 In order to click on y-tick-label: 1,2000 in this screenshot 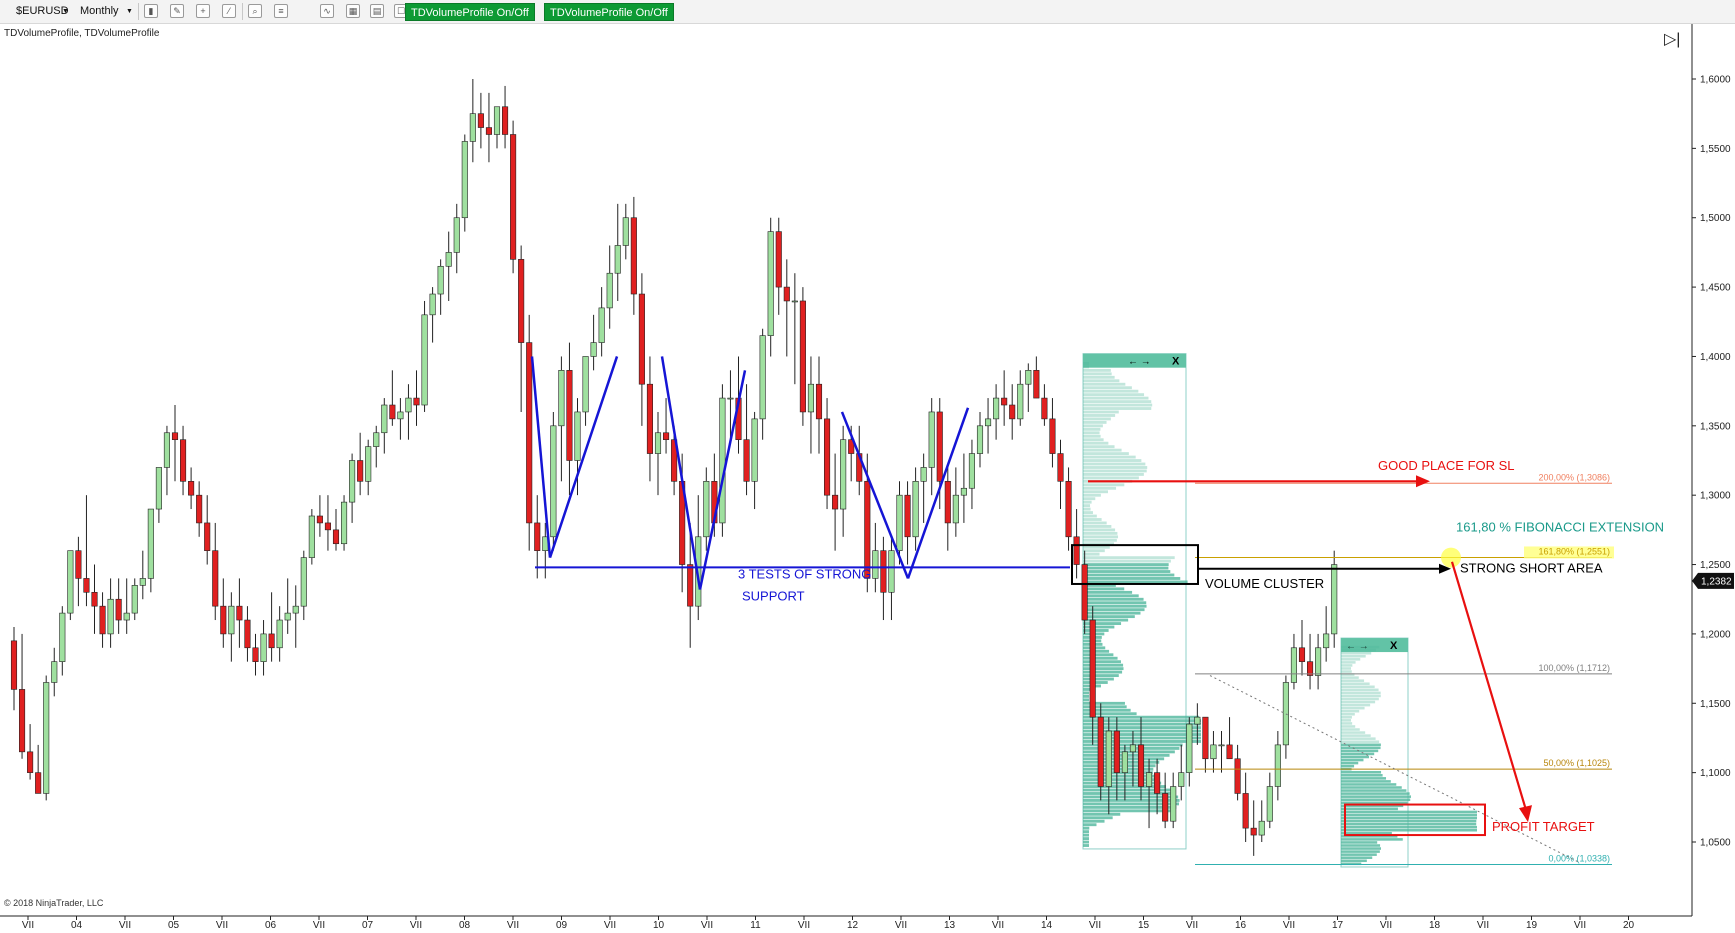, I will do `click(1715, 634)`.